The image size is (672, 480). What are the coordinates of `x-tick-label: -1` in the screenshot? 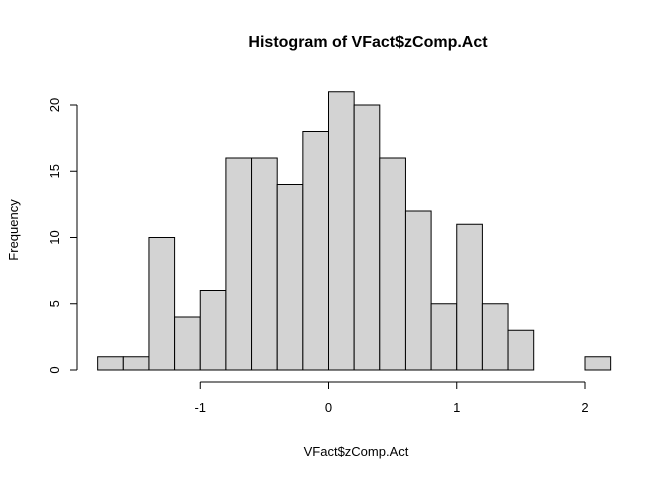 It's located at (200, 407).